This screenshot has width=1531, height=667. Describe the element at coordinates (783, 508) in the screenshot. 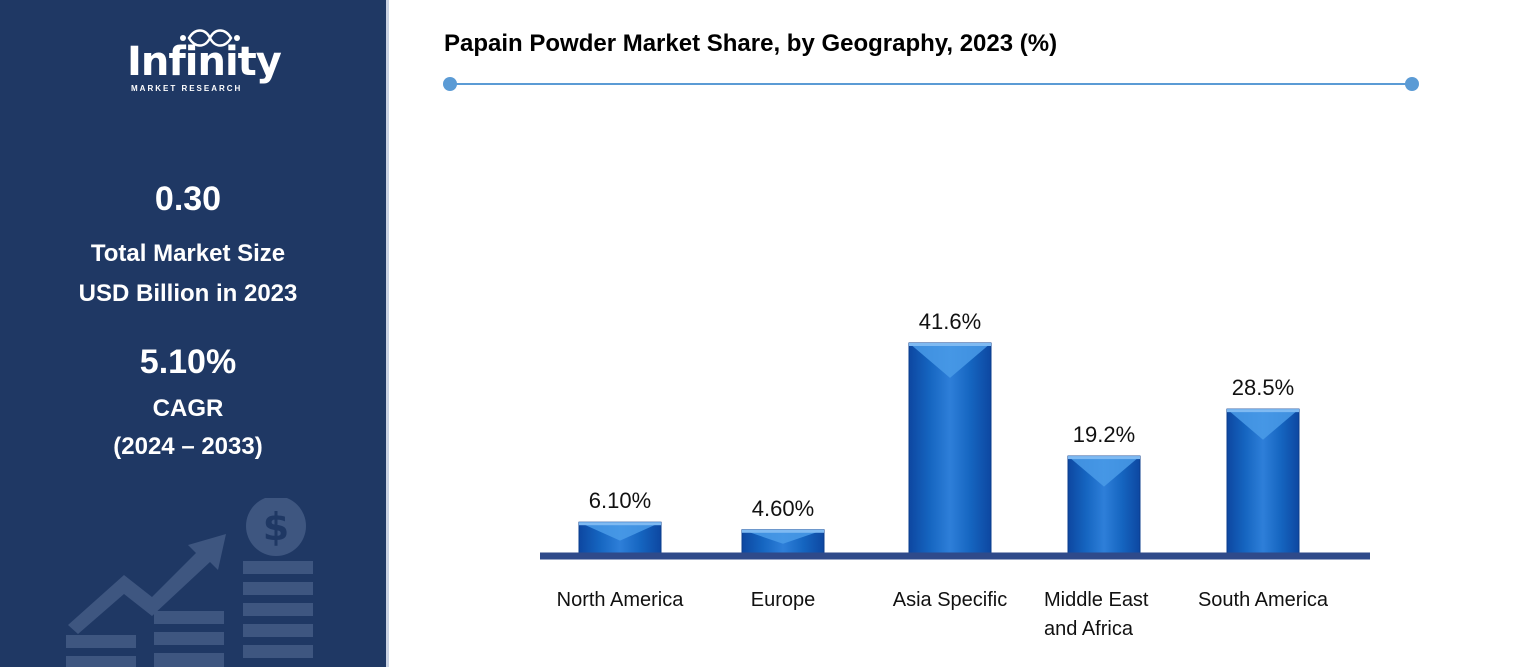

I see `data-label: 4.60%` at that location.